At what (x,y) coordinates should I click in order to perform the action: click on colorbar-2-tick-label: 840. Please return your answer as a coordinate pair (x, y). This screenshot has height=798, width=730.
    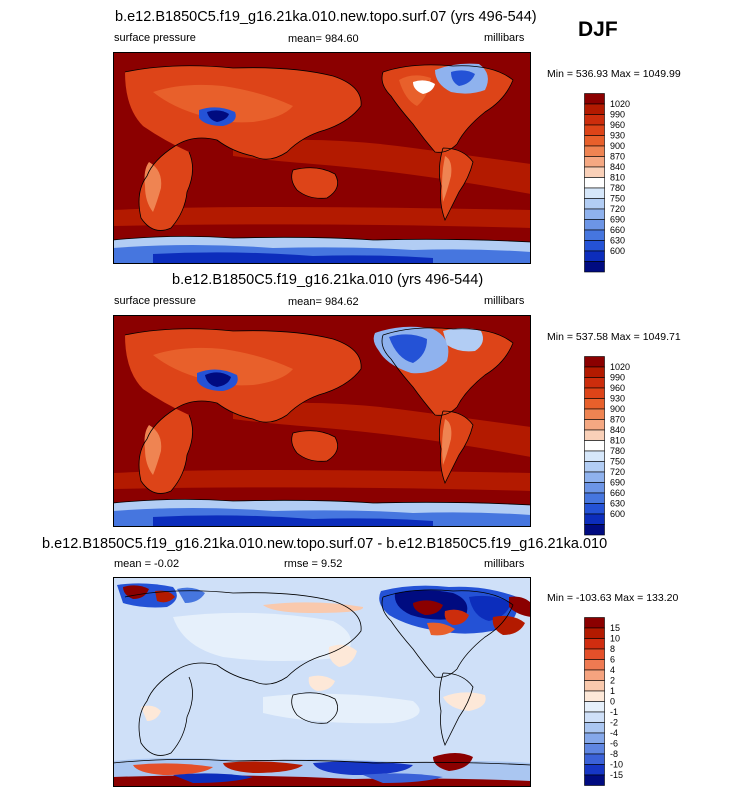
    Looking at the image, I should click on (617, 430).